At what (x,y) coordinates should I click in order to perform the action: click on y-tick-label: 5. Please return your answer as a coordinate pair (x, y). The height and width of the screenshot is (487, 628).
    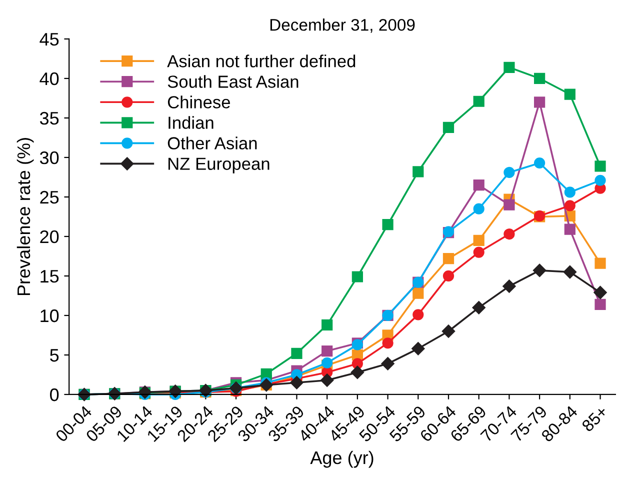
    Looking at the image, I should click on (54, 355).